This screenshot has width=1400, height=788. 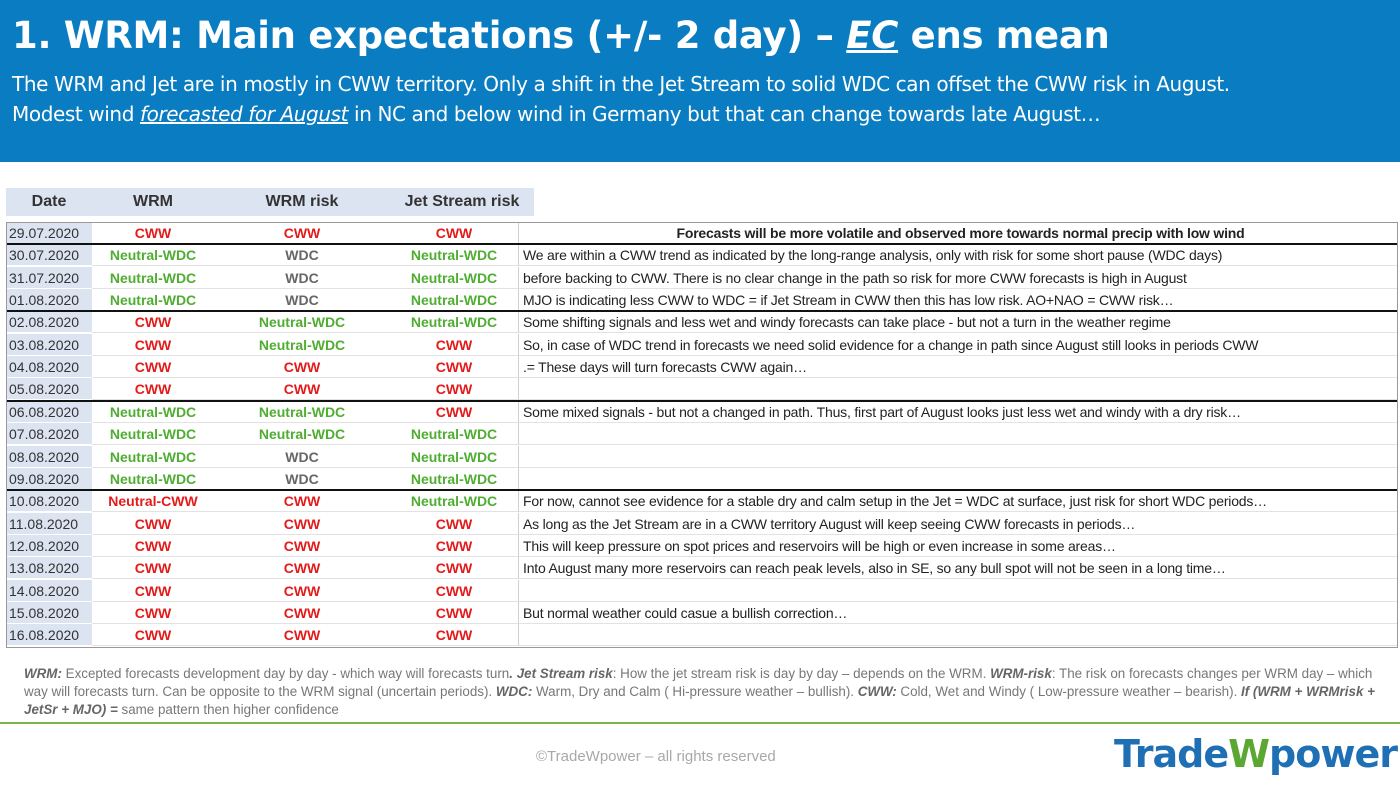 What do you see at coordinates (462, 202) in the screenshot?
I see `col-header-jet-stream-risk: Jet Stream risk` at bounding box center [462, 202].